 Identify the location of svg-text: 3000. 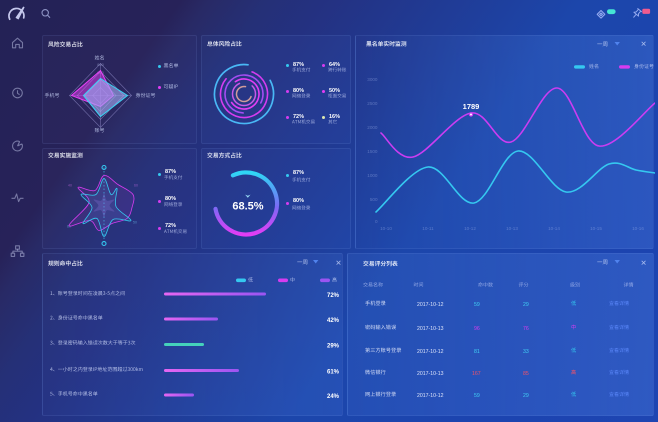
(372, 79).